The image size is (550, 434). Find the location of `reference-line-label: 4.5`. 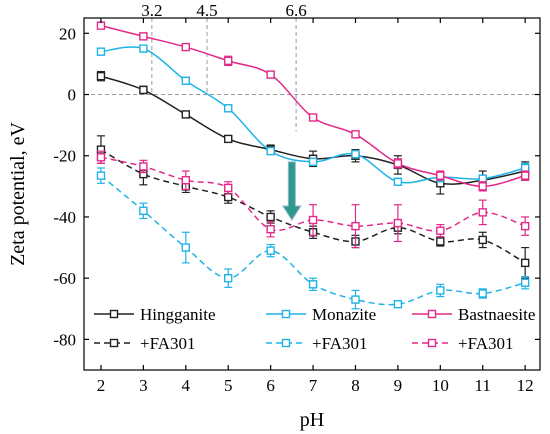

reference-line-label: 4.5 is located at coordinates (206, 10).